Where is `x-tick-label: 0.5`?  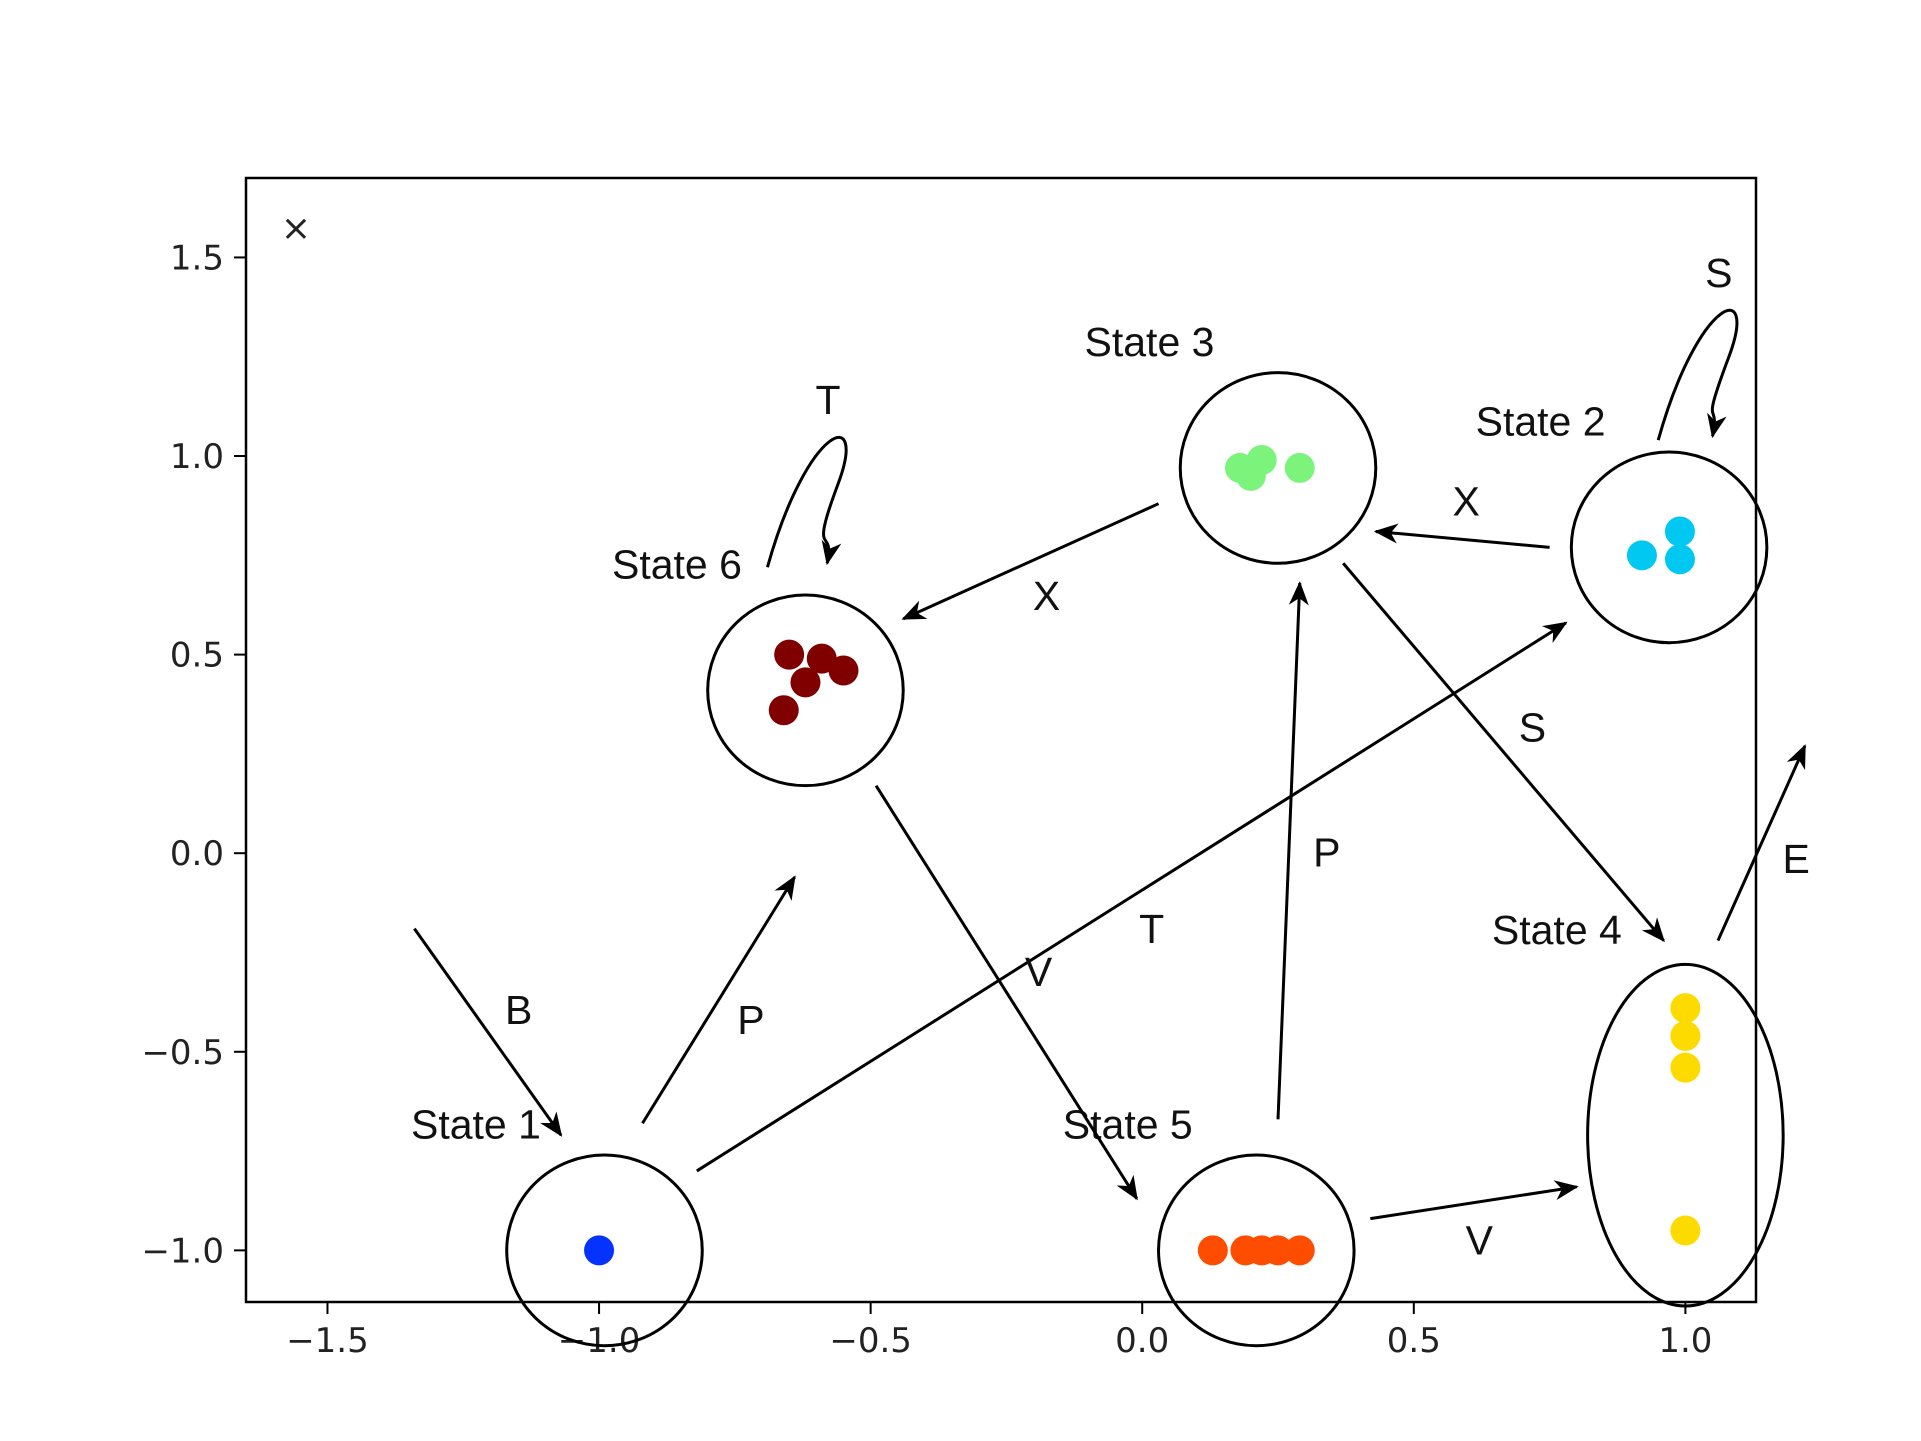 x-tick-label: 0.5 is located at coordinates (1414, 1341).